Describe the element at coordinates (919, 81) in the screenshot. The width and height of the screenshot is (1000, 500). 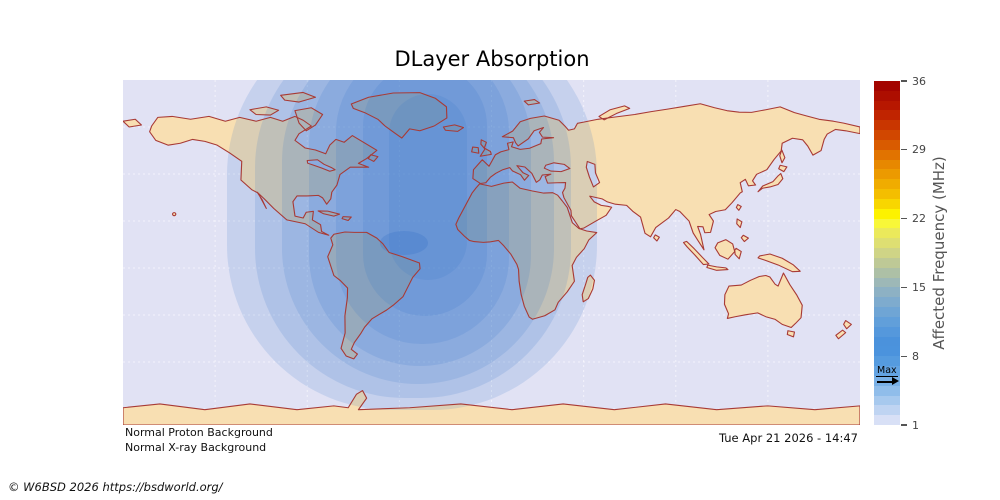
I see `colorbar-tick-label: 36` at that location.